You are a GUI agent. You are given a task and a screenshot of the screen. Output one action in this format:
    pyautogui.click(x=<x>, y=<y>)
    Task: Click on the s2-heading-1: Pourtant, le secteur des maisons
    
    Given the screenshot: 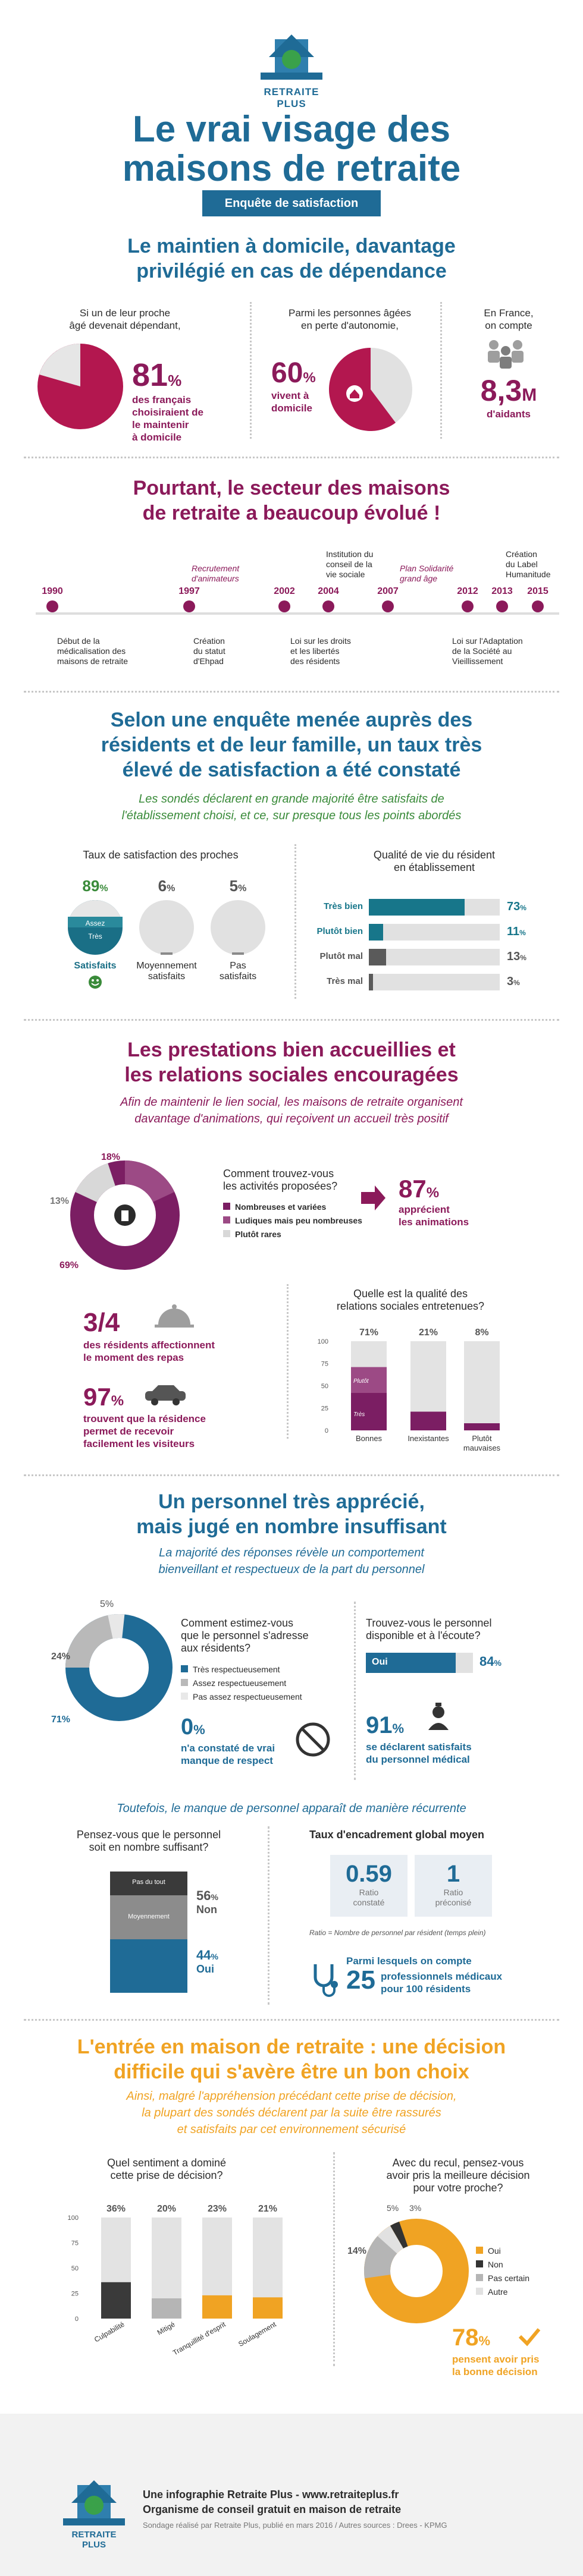 What is the action you would take?
    pyautogui.click(x=291, y=488)
    